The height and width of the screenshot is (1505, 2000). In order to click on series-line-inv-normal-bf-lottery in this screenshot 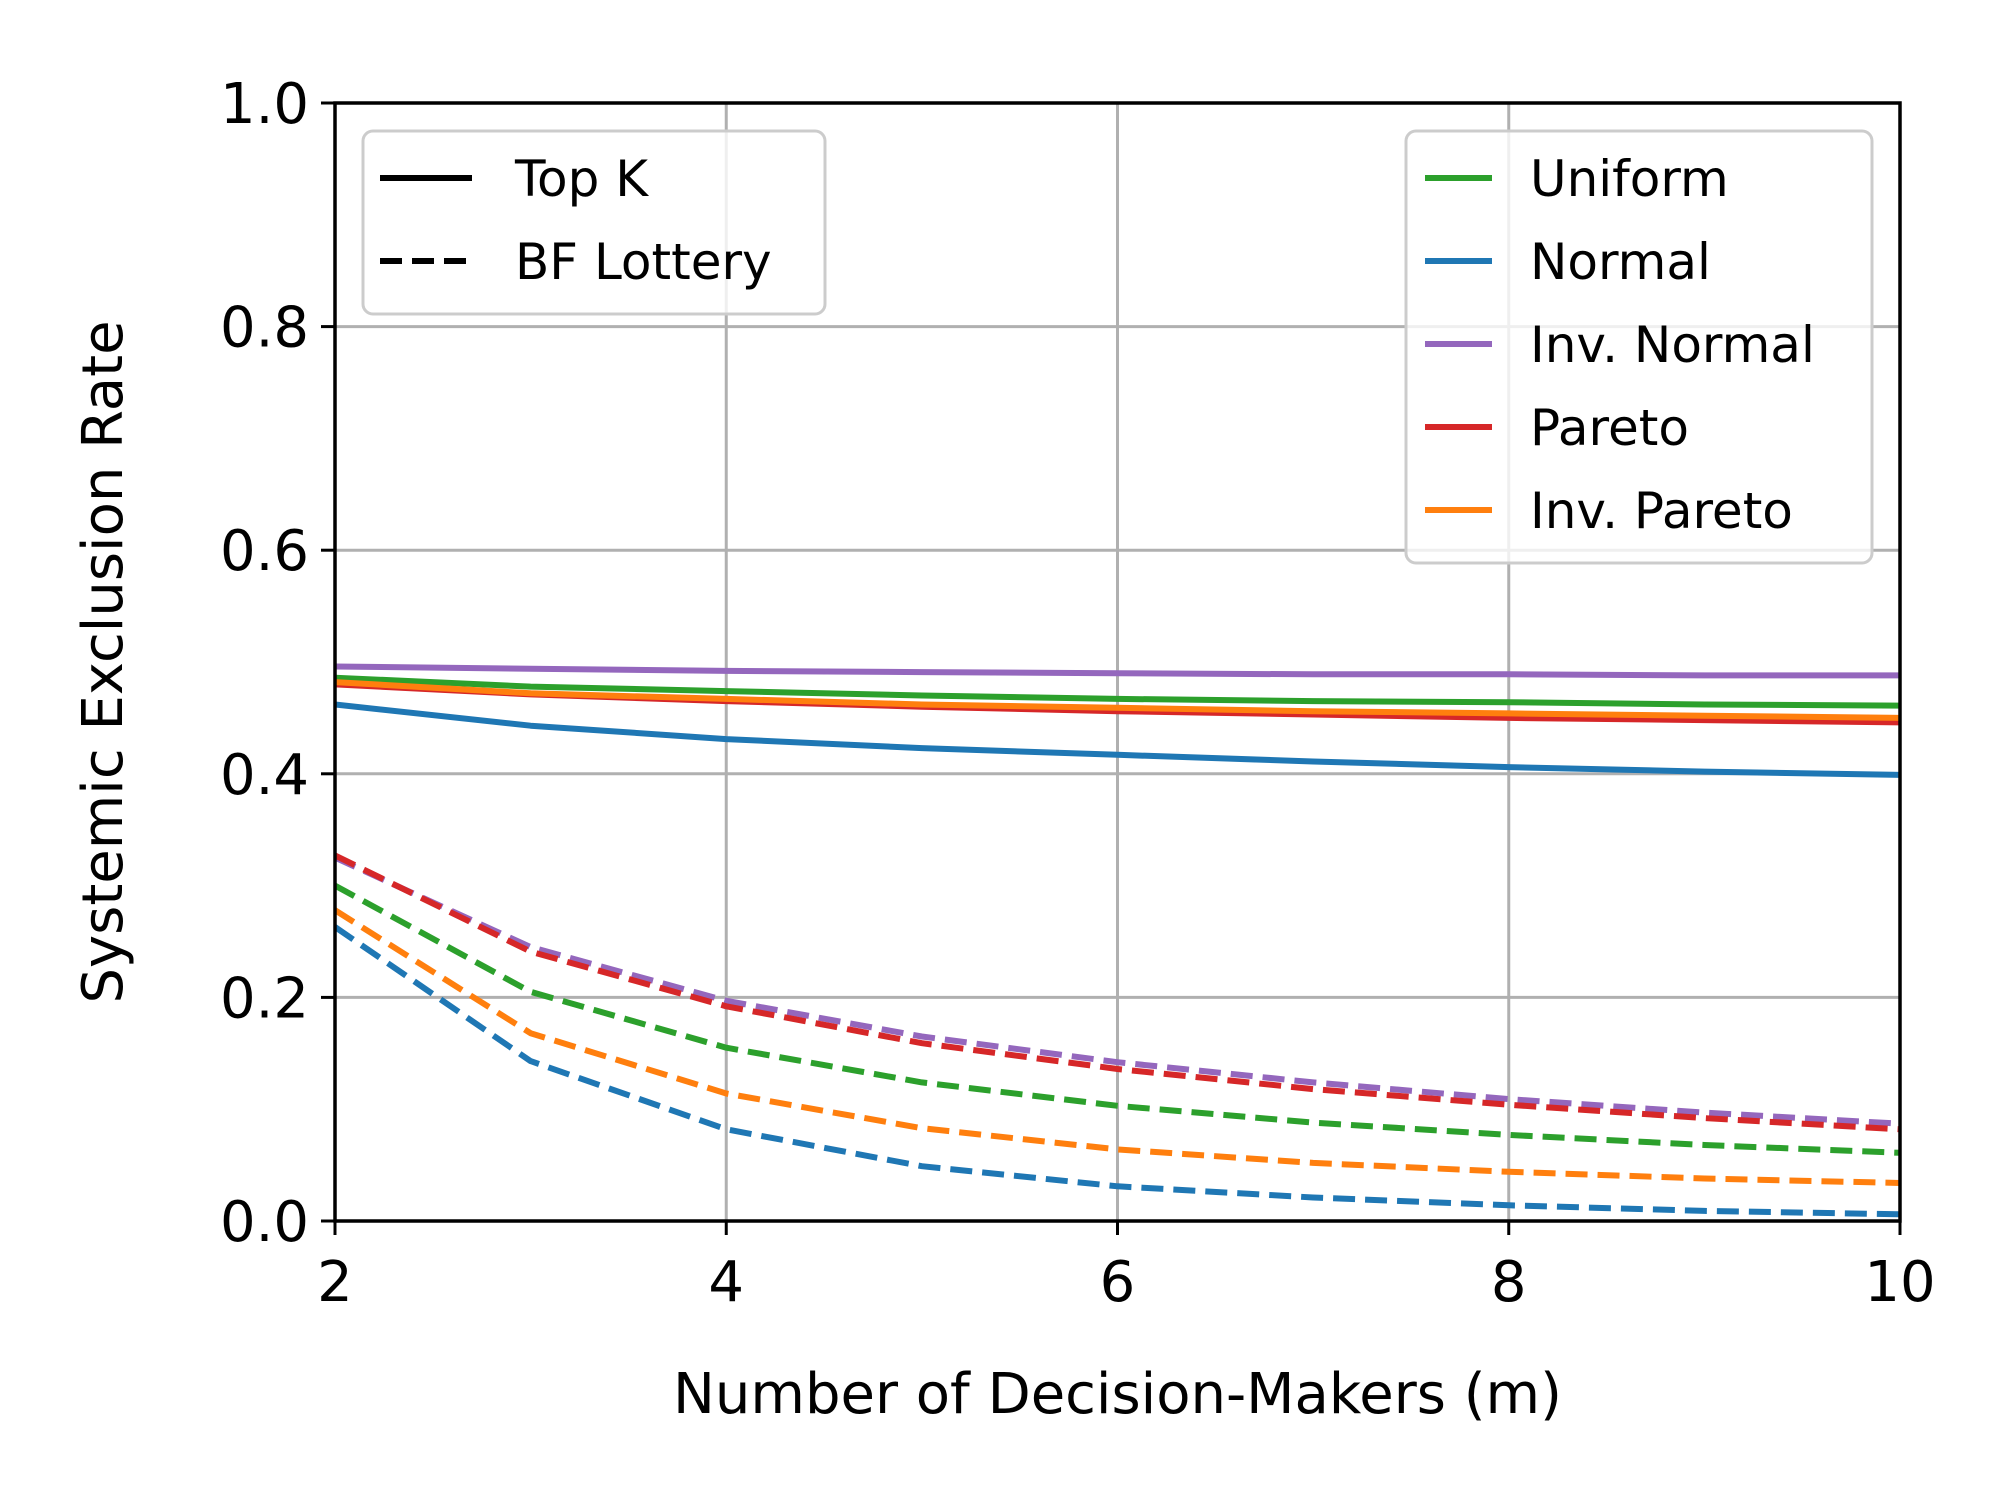, I will do `click(1117, 990)`.